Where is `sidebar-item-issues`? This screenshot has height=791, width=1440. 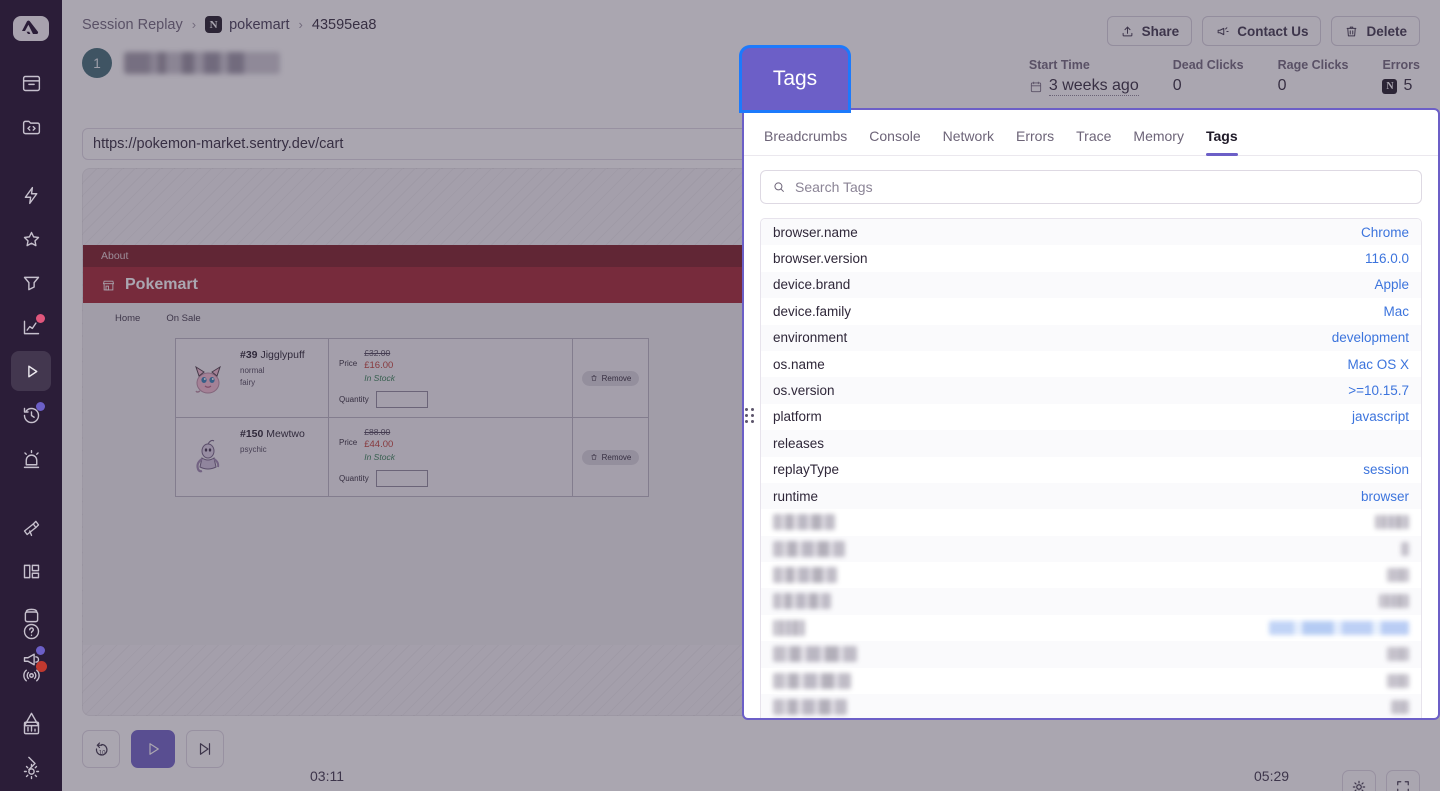
sidebar-item-issues is located at coordinates (31, 83).